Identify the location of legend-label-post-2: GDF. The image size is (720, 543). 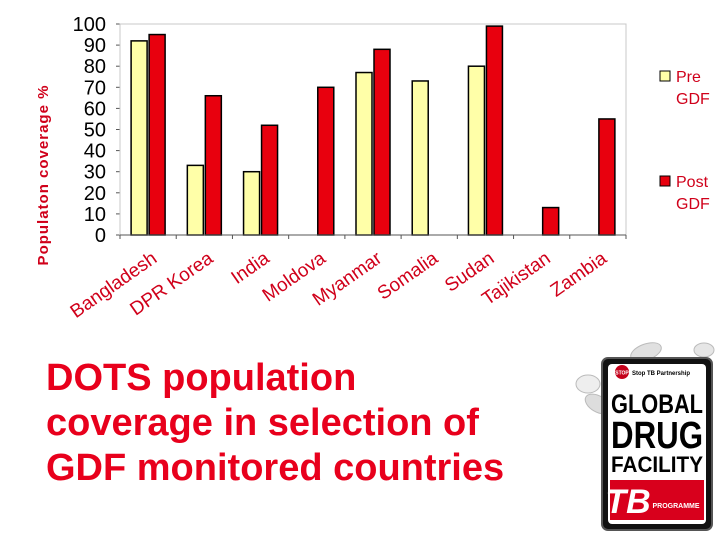
(693, 204).